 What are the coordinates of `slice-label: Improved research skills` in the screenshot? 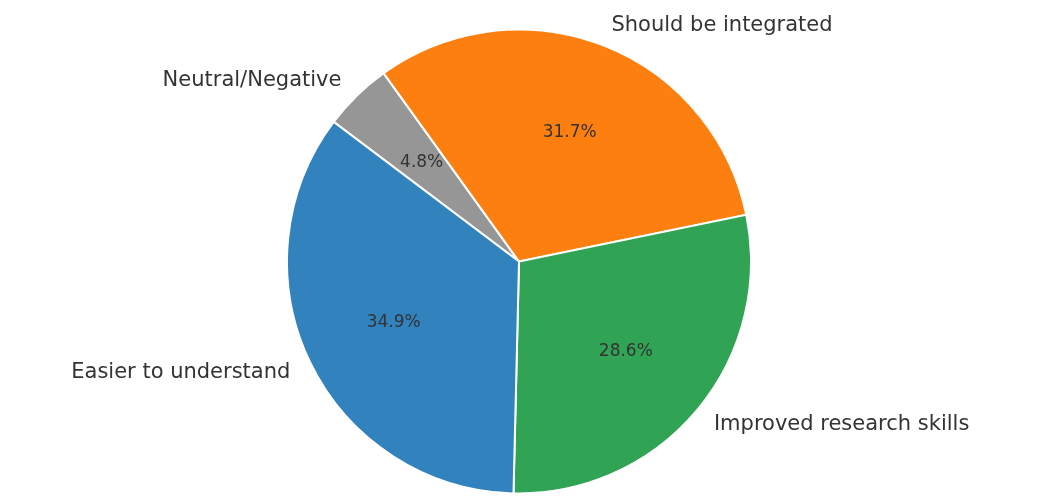 It's located at (841, 423).